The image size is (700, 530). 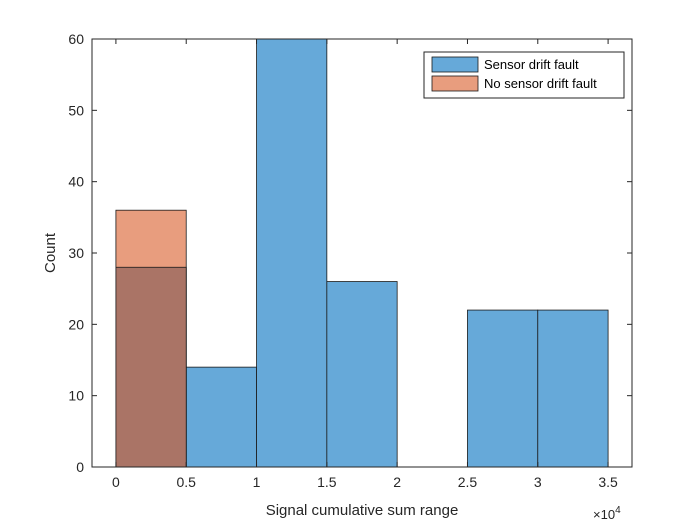 I want to click on legend-label: Sensor drift fault, so click(x=531, y=64).